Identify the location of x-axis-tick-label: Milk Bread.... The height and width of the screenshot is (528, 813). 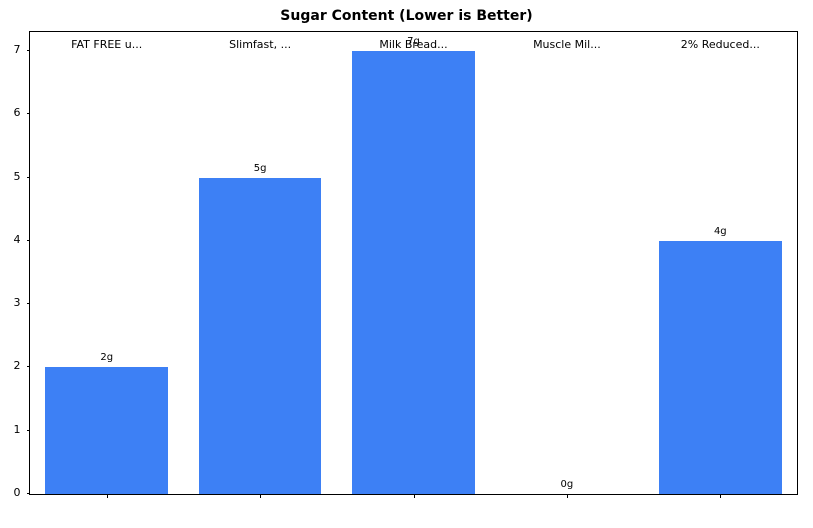
(413, 44).